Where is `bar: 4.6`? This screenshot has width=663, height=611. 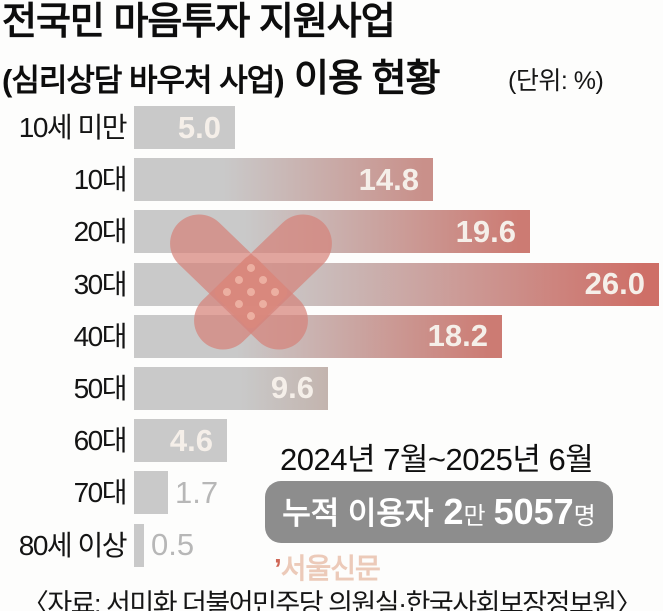 bar: 4.6 is located at coordinates (180, 441).